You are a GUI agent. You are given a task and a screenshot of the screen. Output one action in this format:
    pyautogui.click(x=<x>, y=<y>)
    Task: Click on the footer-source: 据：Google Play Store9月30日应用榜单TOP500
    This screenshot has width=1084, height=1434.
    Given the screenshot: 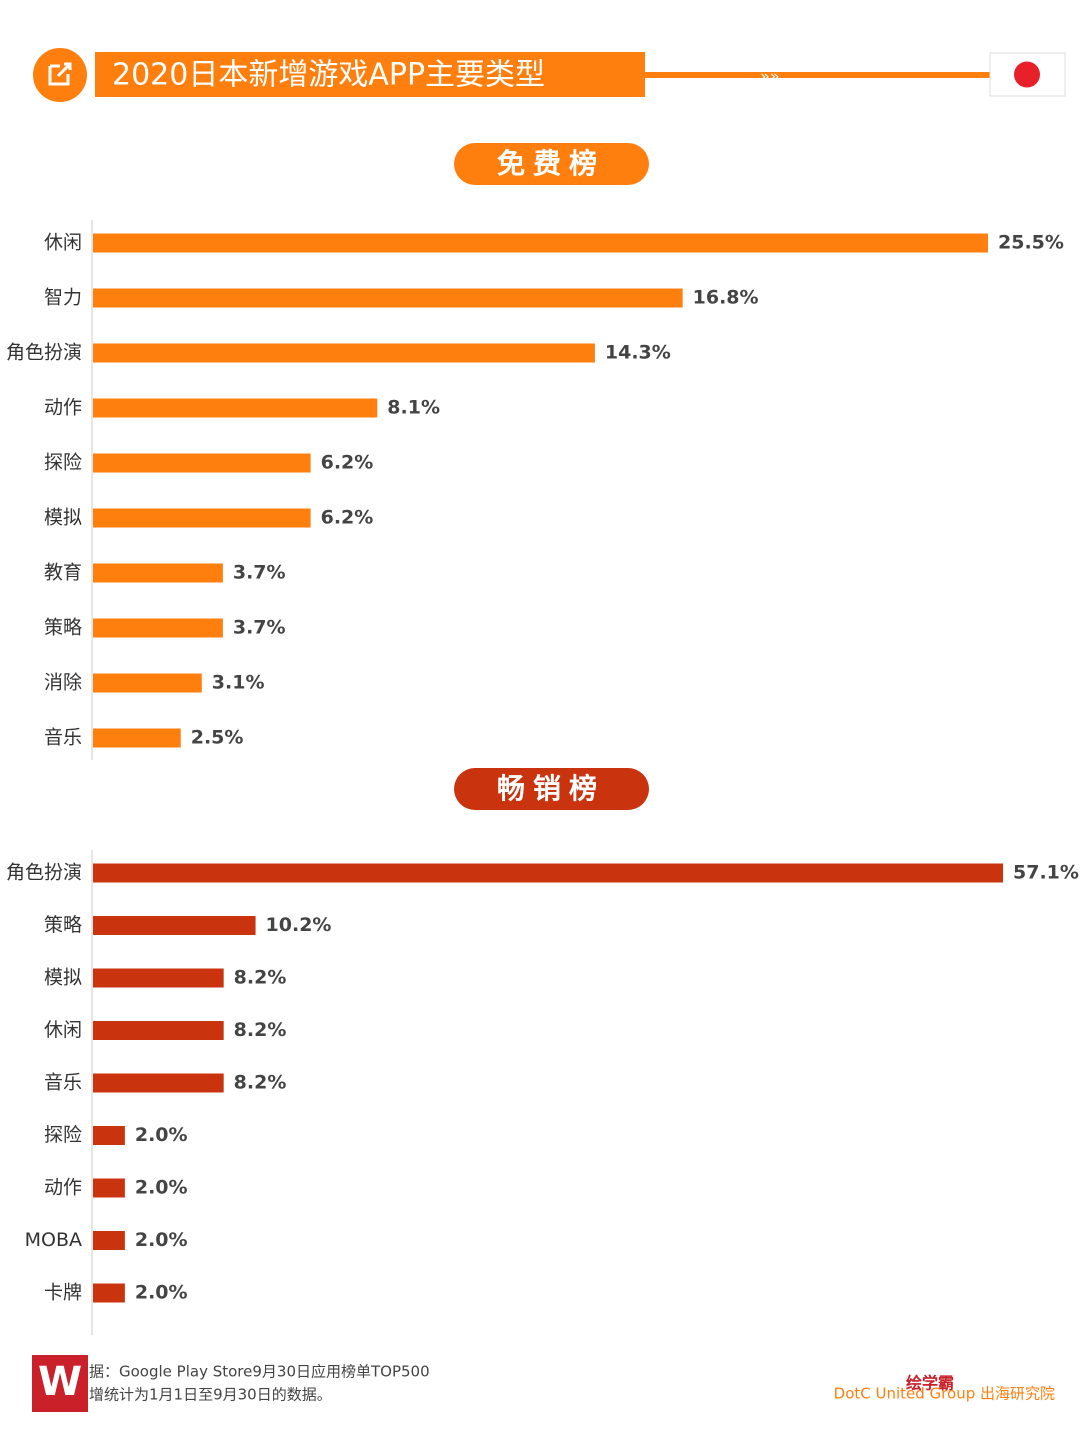 What is the action you would take?
    pyautogui.click(x=259, y=1372)
    